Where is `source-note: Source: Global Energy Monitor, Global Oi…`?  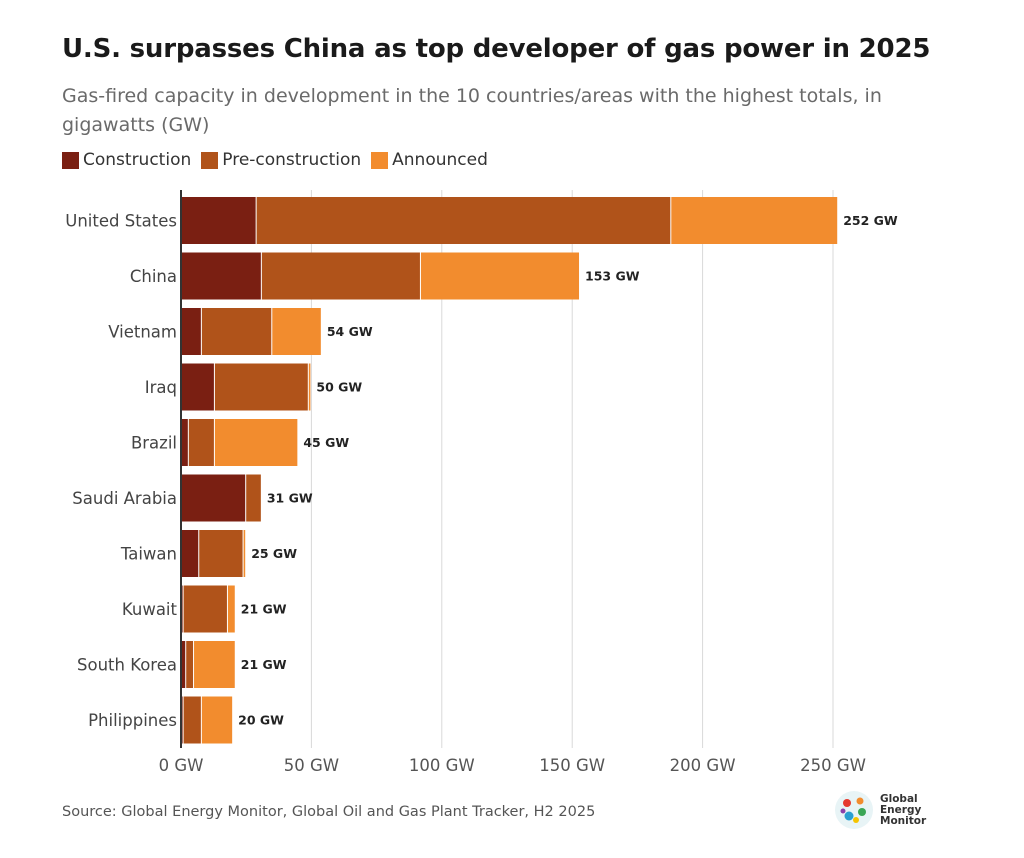
source-note: Source: Global Energy Monitor, Global Oi… is located at coordinates (329, 812).